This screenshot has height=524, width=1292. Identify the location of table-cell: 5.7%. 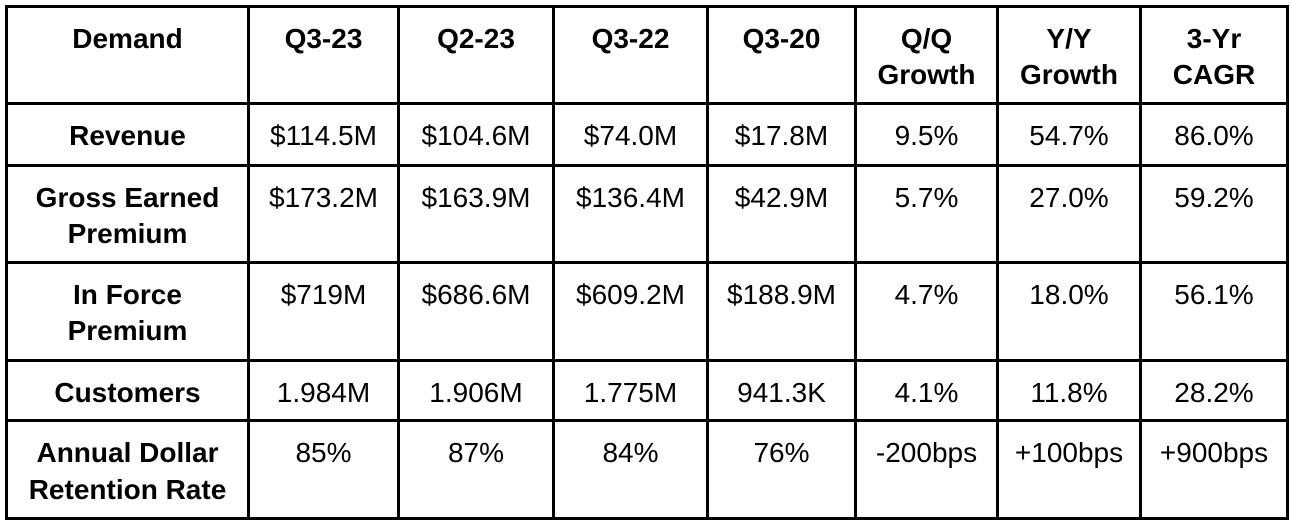
(926, 213).